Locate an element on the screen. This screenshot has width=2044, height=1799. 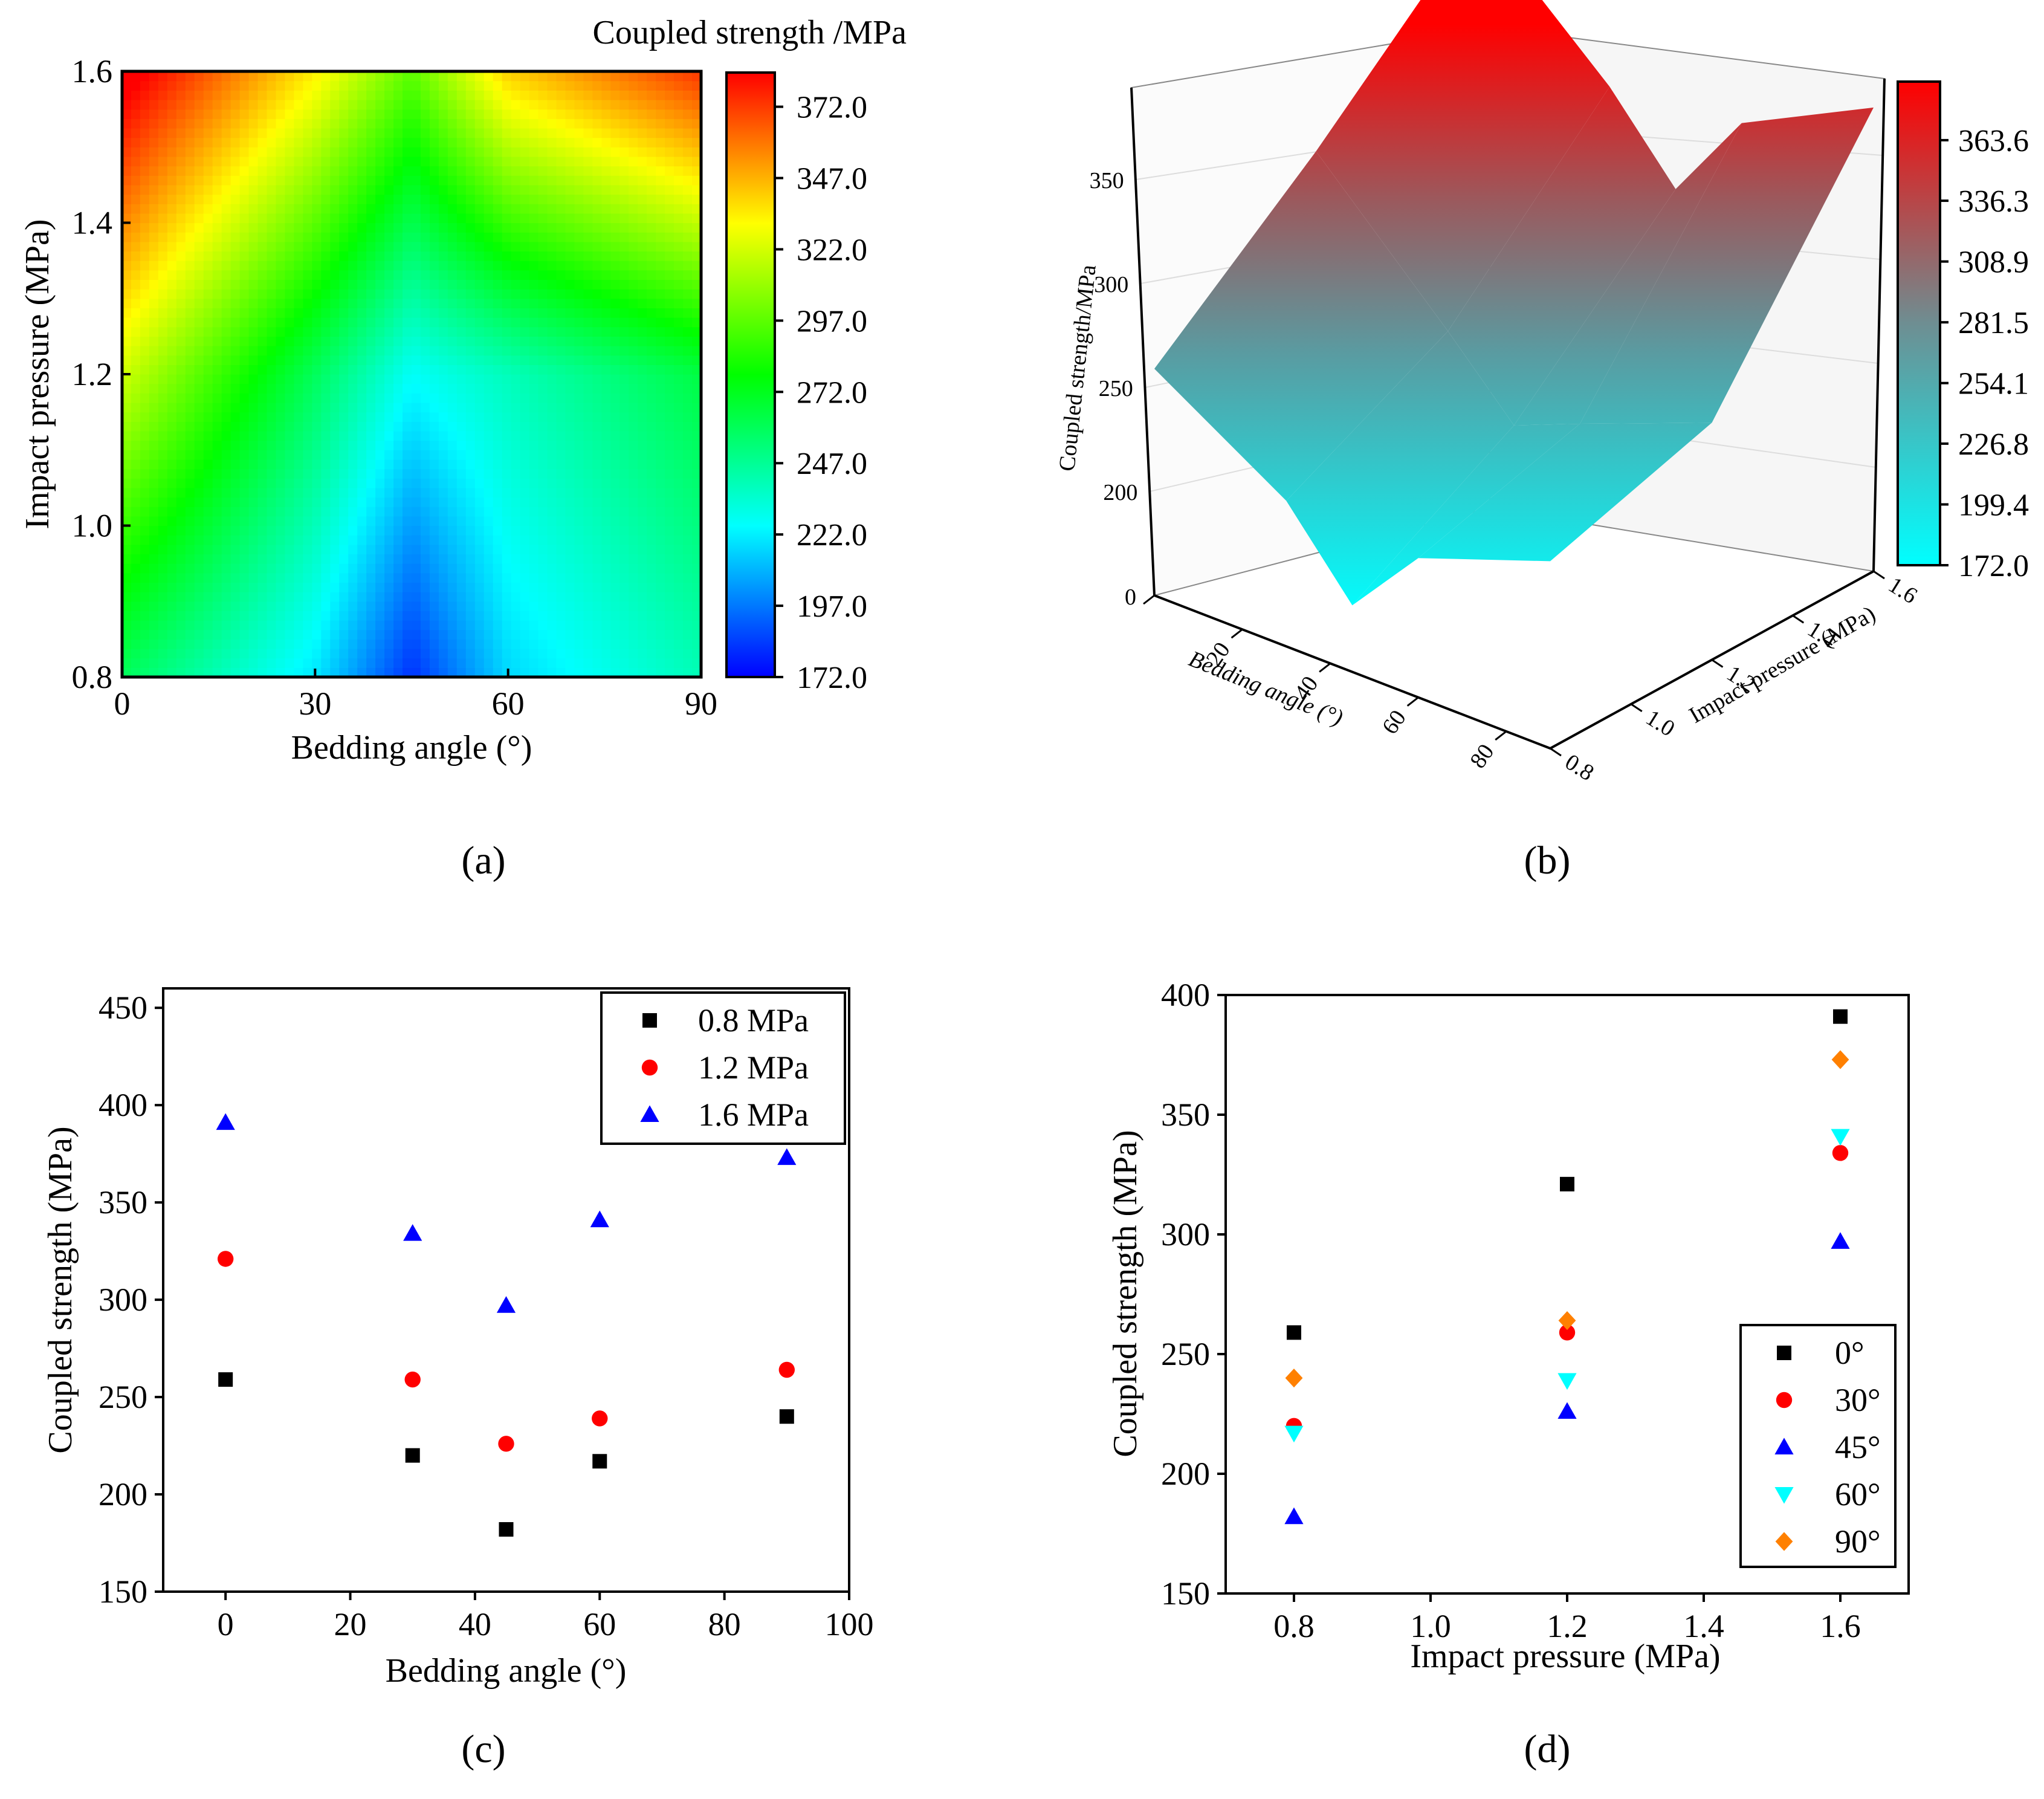
colorbar-tick-label: 281.5 is located at coordinates (1993, 323).